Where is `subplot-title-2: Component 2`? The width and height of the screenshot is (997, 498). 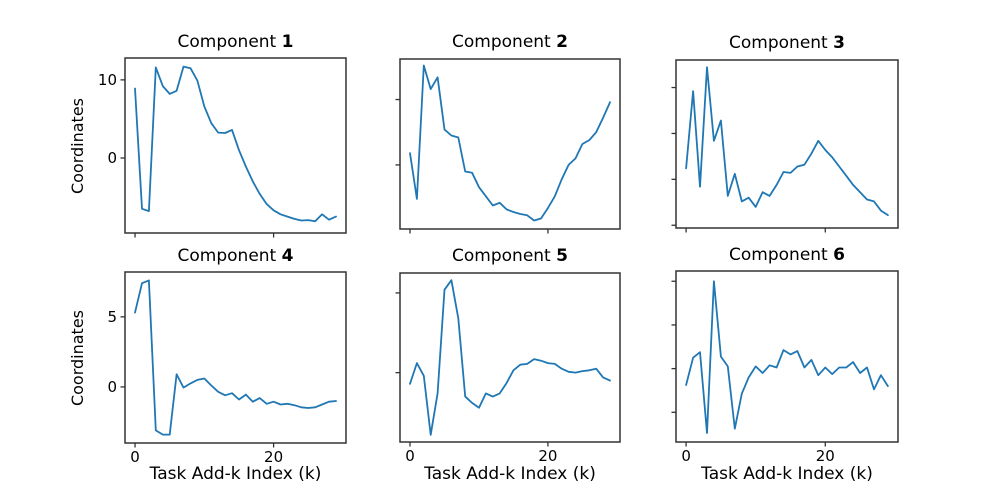
subplot-title-2: Component 2 is located at coordinates (510, 43).